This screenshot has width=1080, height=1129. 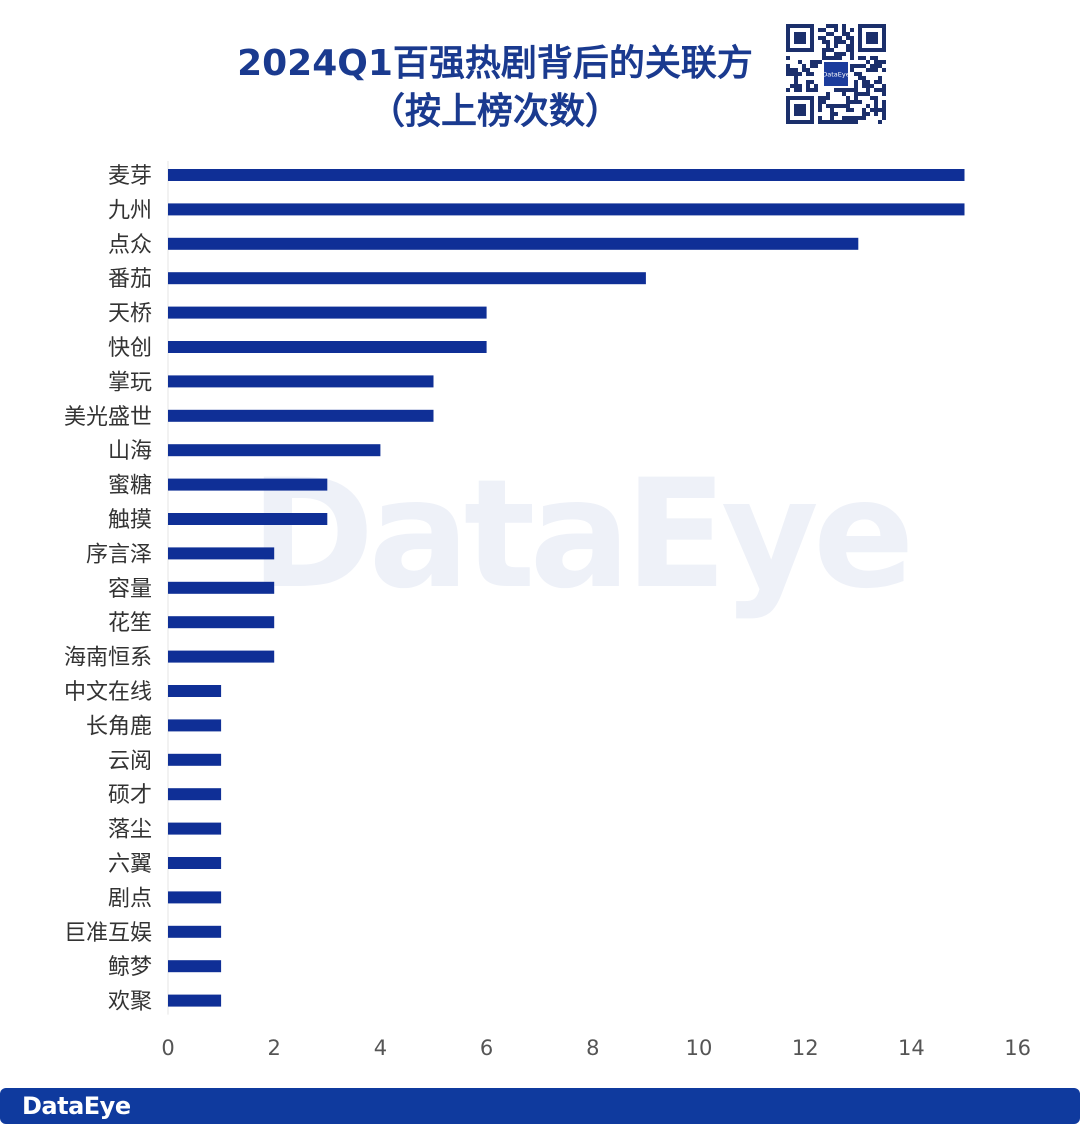 I want to click on category-label: 硕才, so click(x=130, y=795).